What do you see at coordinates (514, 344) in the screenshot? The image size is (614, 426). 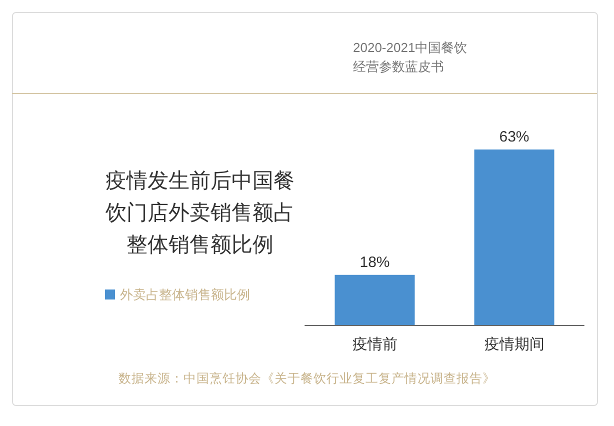 I see `x-tick-label: 疫情期间` at bounding box center [514, 344].